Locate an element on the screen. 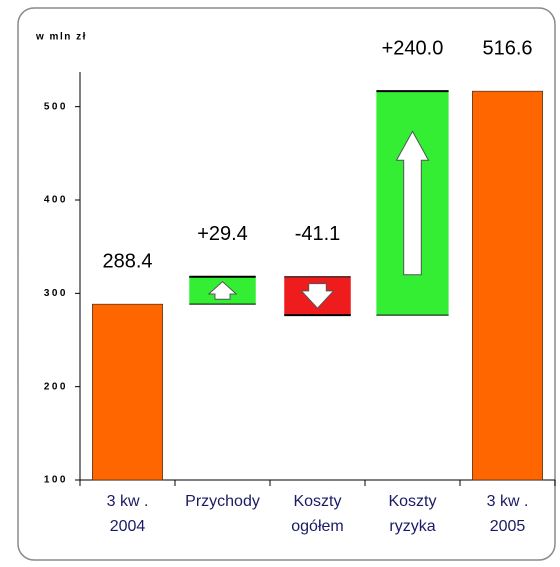 This screenshot has width=560, height=567. y-tick-label: 500 is located at coordinates (56, 106).